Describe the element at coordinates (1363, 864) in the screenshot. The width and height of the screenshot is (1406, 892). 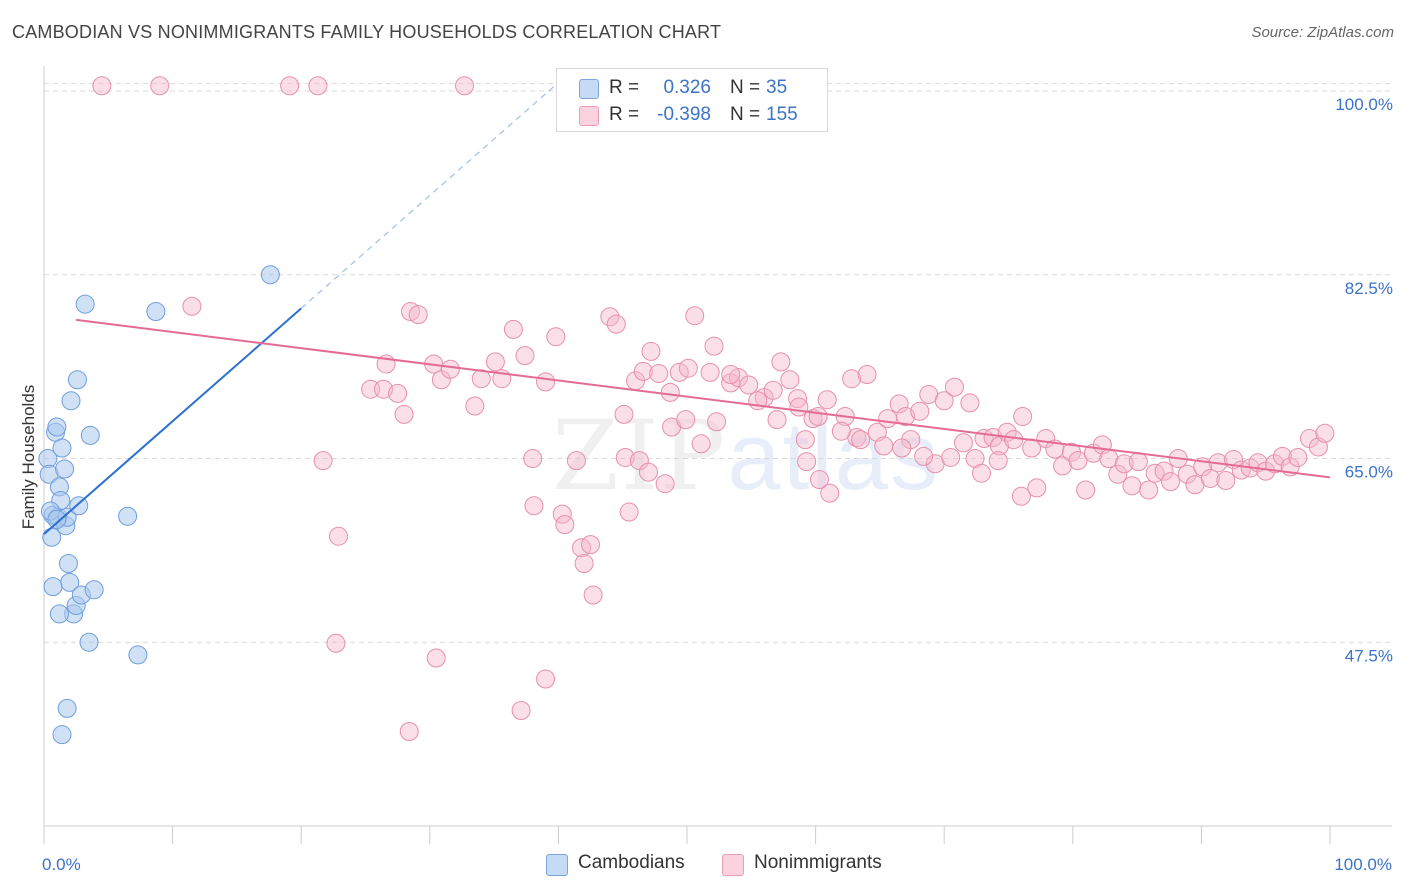
I see `x-tick-label: 100.0%` at that location.